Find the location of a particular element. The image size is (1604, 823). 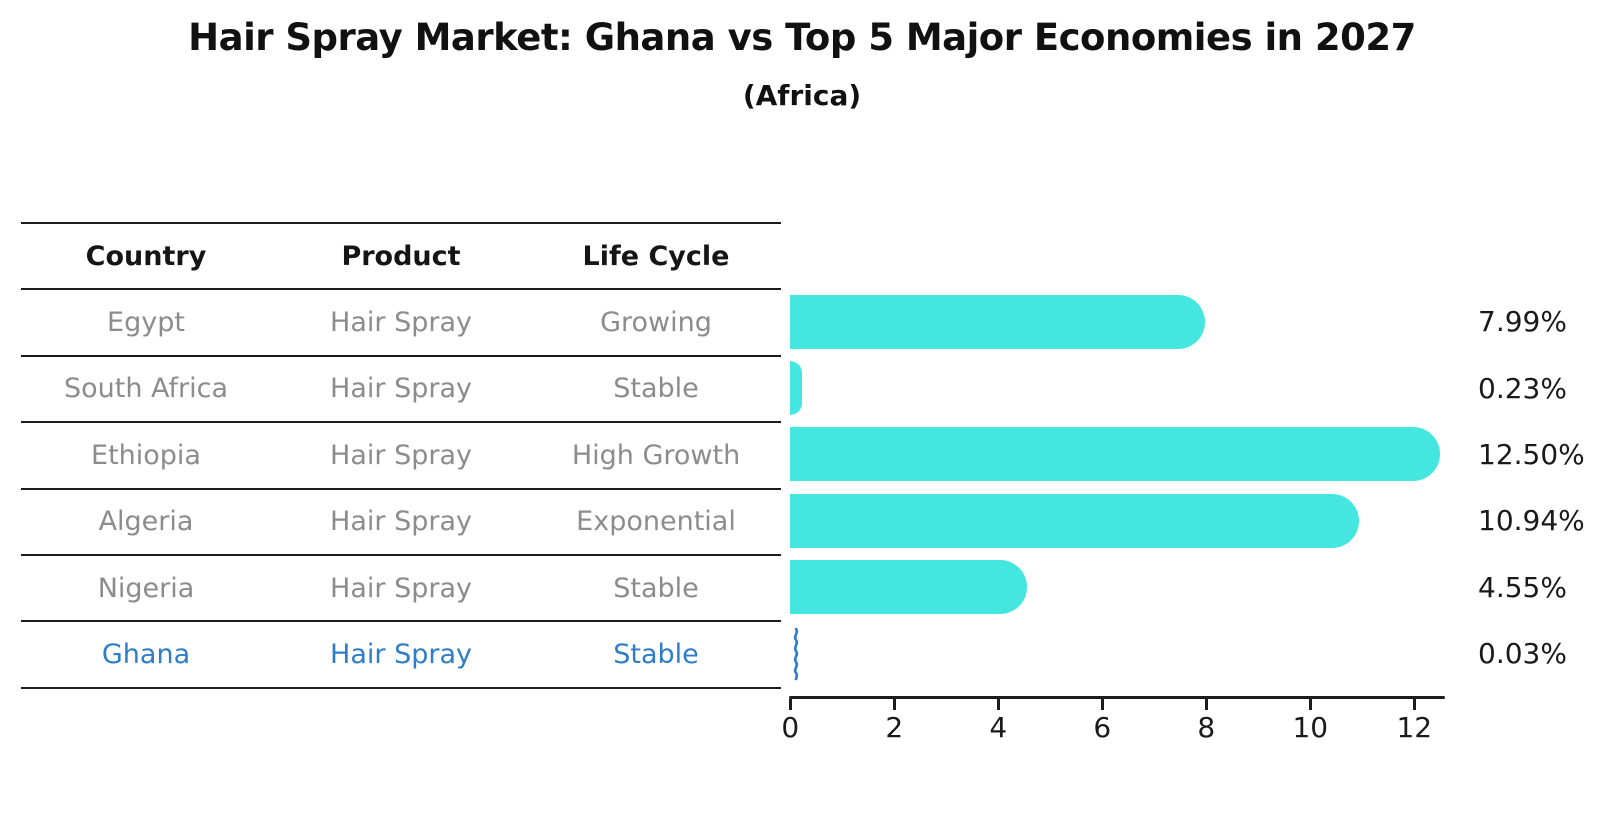

bar-band-ethiopia is located at coordinates (1120, 454).